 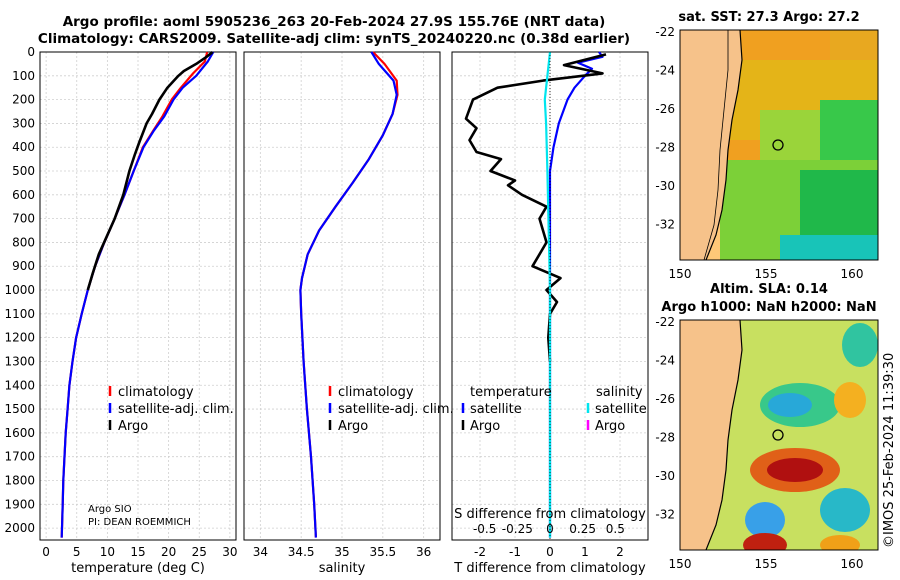 I want to click on legend-title-temperature: temperature, so click(x=511, y=392).